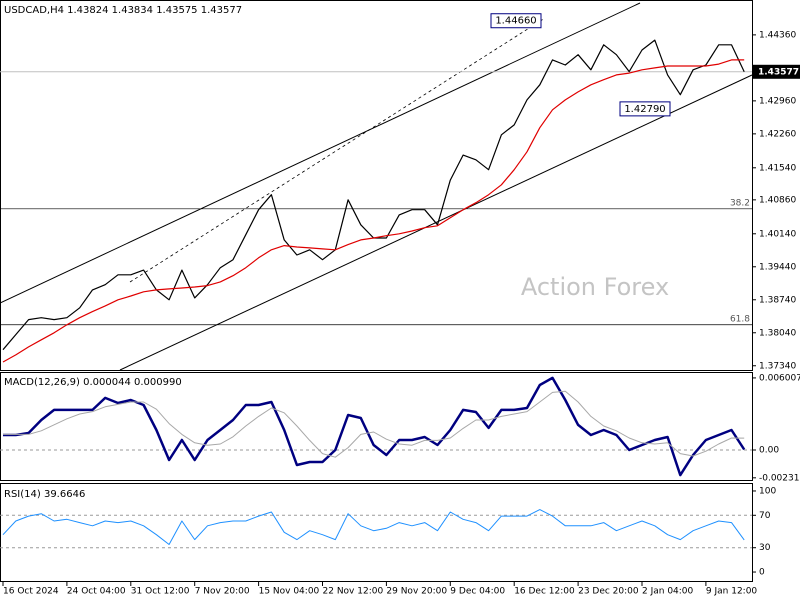 The width and height of the screenshot is (800, 600). I want to click on last-price-label: 1.43577, so click(778, 72).